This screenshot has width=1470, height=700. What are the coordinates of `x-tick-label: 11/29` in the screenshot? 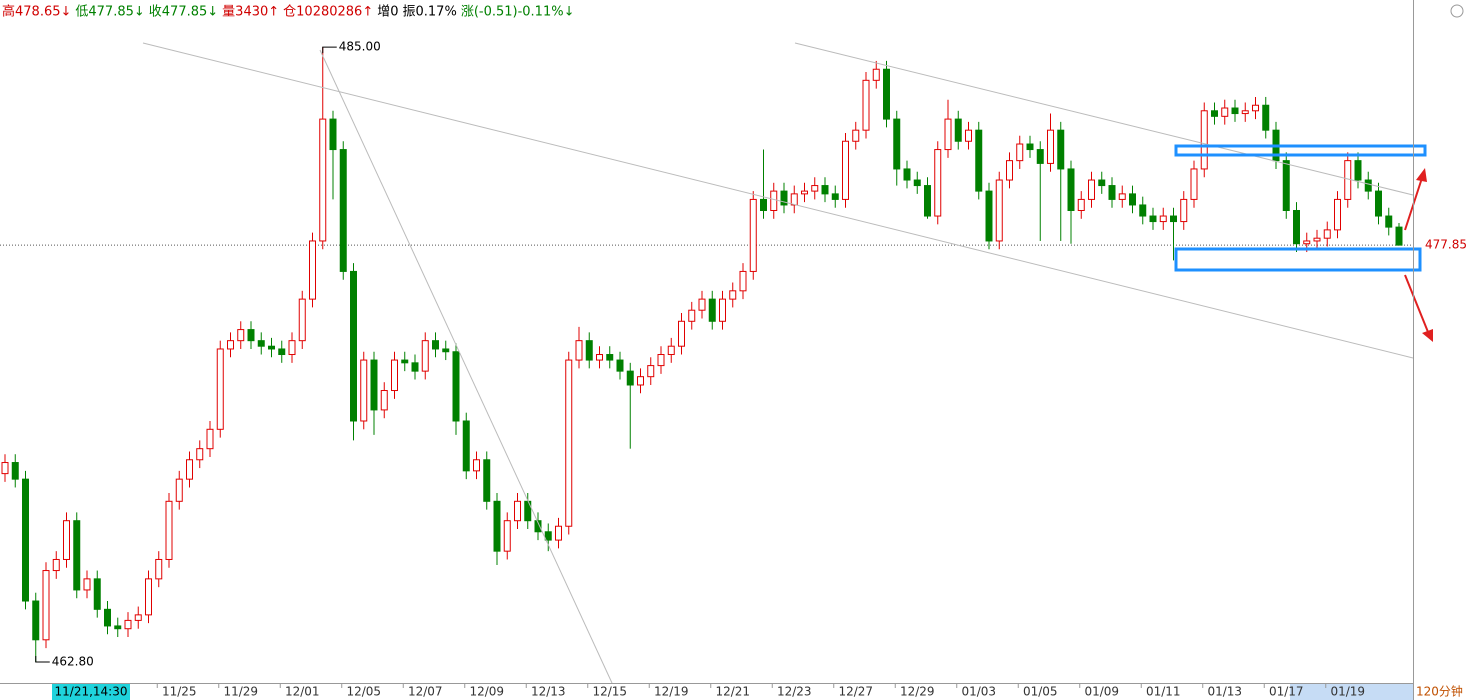 It's located at (240, 692).